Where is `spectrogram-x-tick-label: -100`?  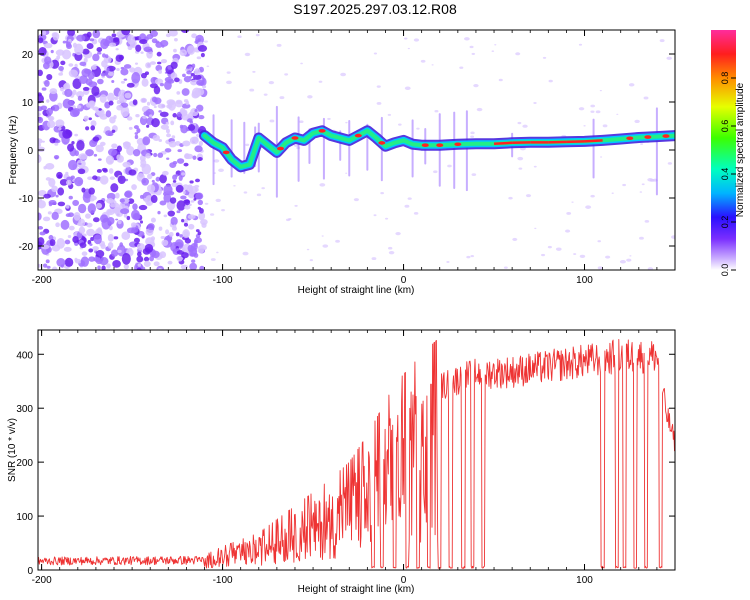
spectrogram-x-tick-label: -100 is located at coordinates (223, 280).